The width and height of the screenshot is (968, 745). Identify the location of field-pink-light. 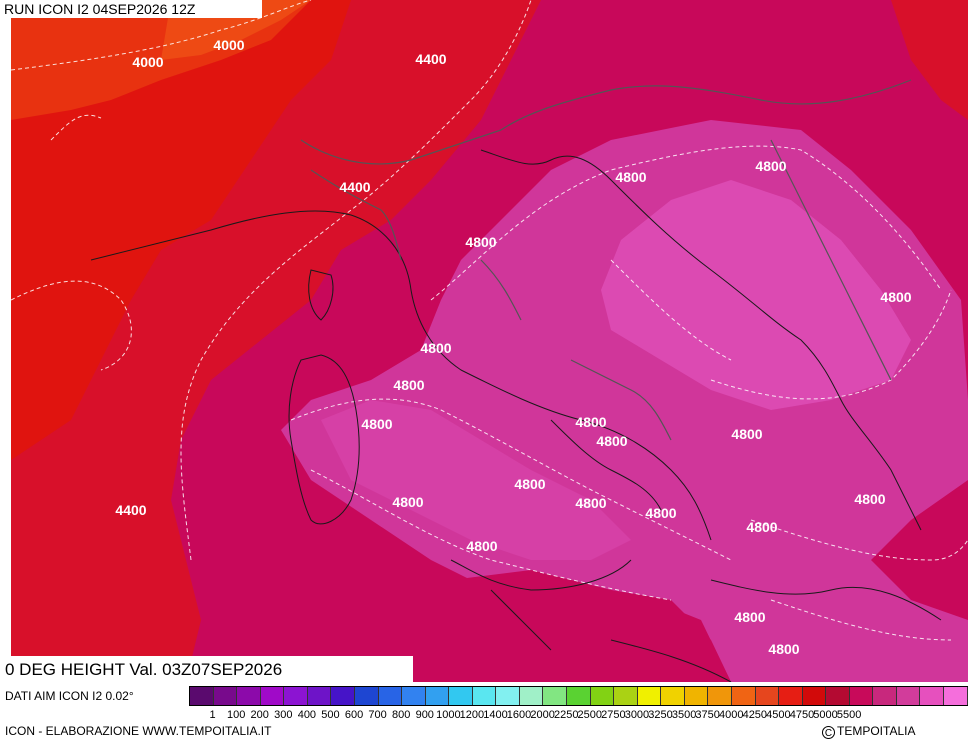
(756, 295).